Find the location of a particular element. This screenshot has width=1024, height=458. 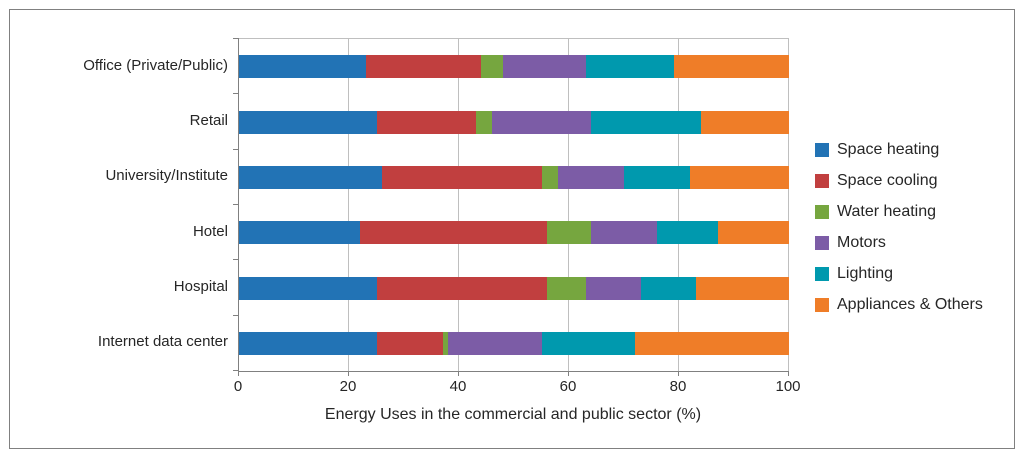

legend-item: Appliances & Others is located at coordinates (899, 305).